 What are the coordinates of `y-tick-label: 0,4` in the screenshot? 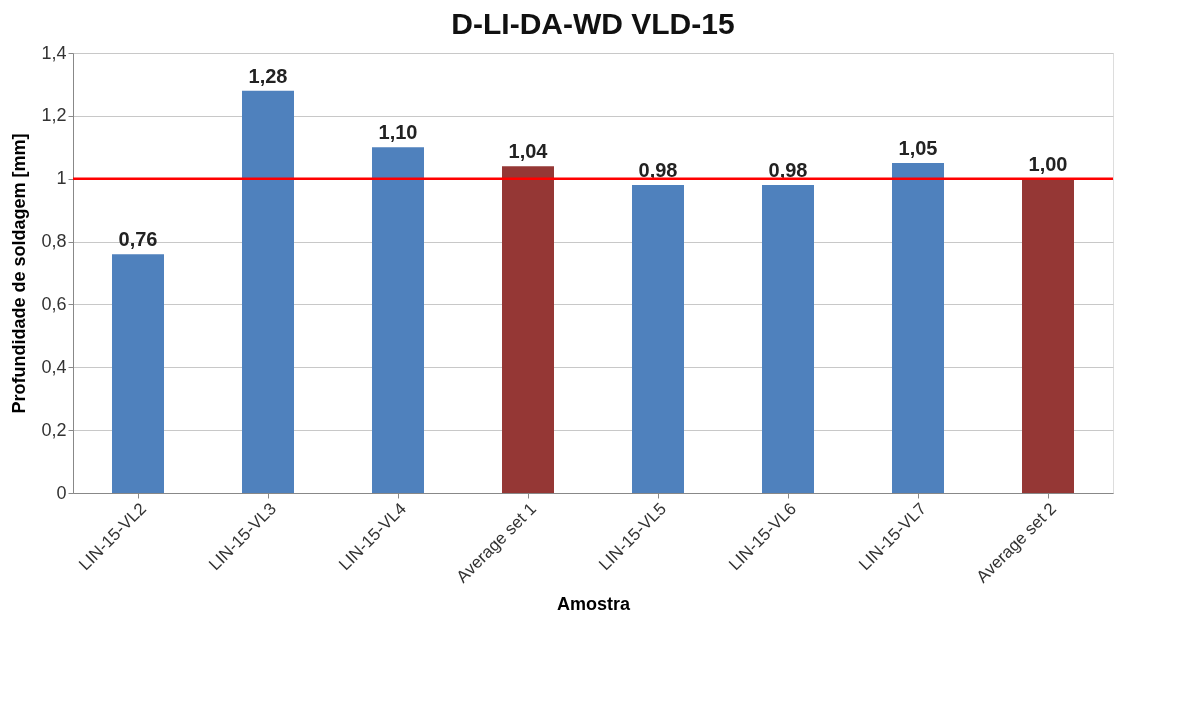 It's located at (54, 366).